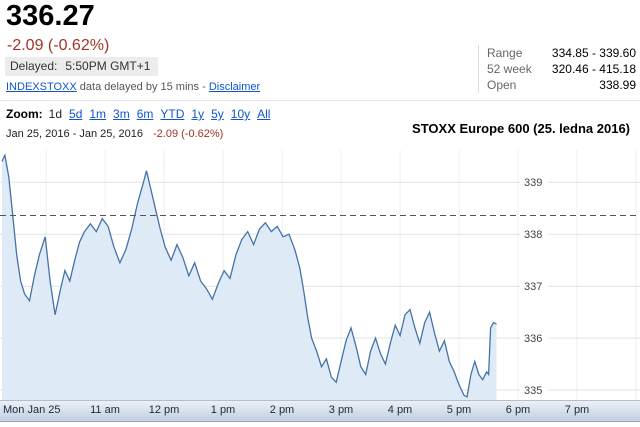  Describe the element at coordinates (240, 114) in the screenshot. I see `zoom-option-10y: 10y` at that location.